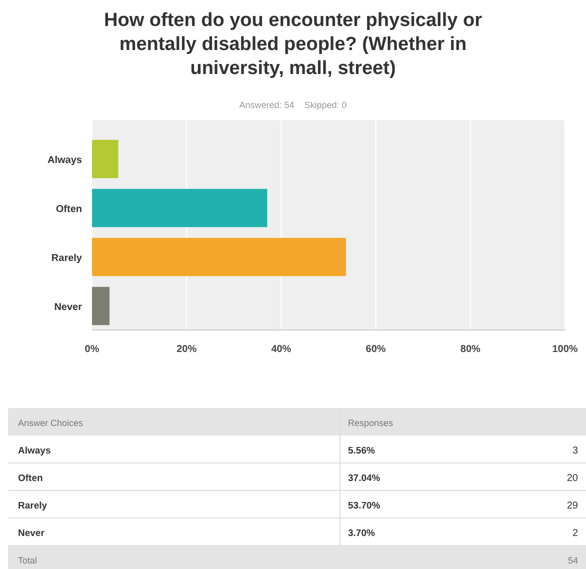 The height and width of the screenshot is (569, 586). What do you see at coordinates (66, 258) in the screenshot?
I see `y-tick-label: Rarely` at bounding box center [66, 258].